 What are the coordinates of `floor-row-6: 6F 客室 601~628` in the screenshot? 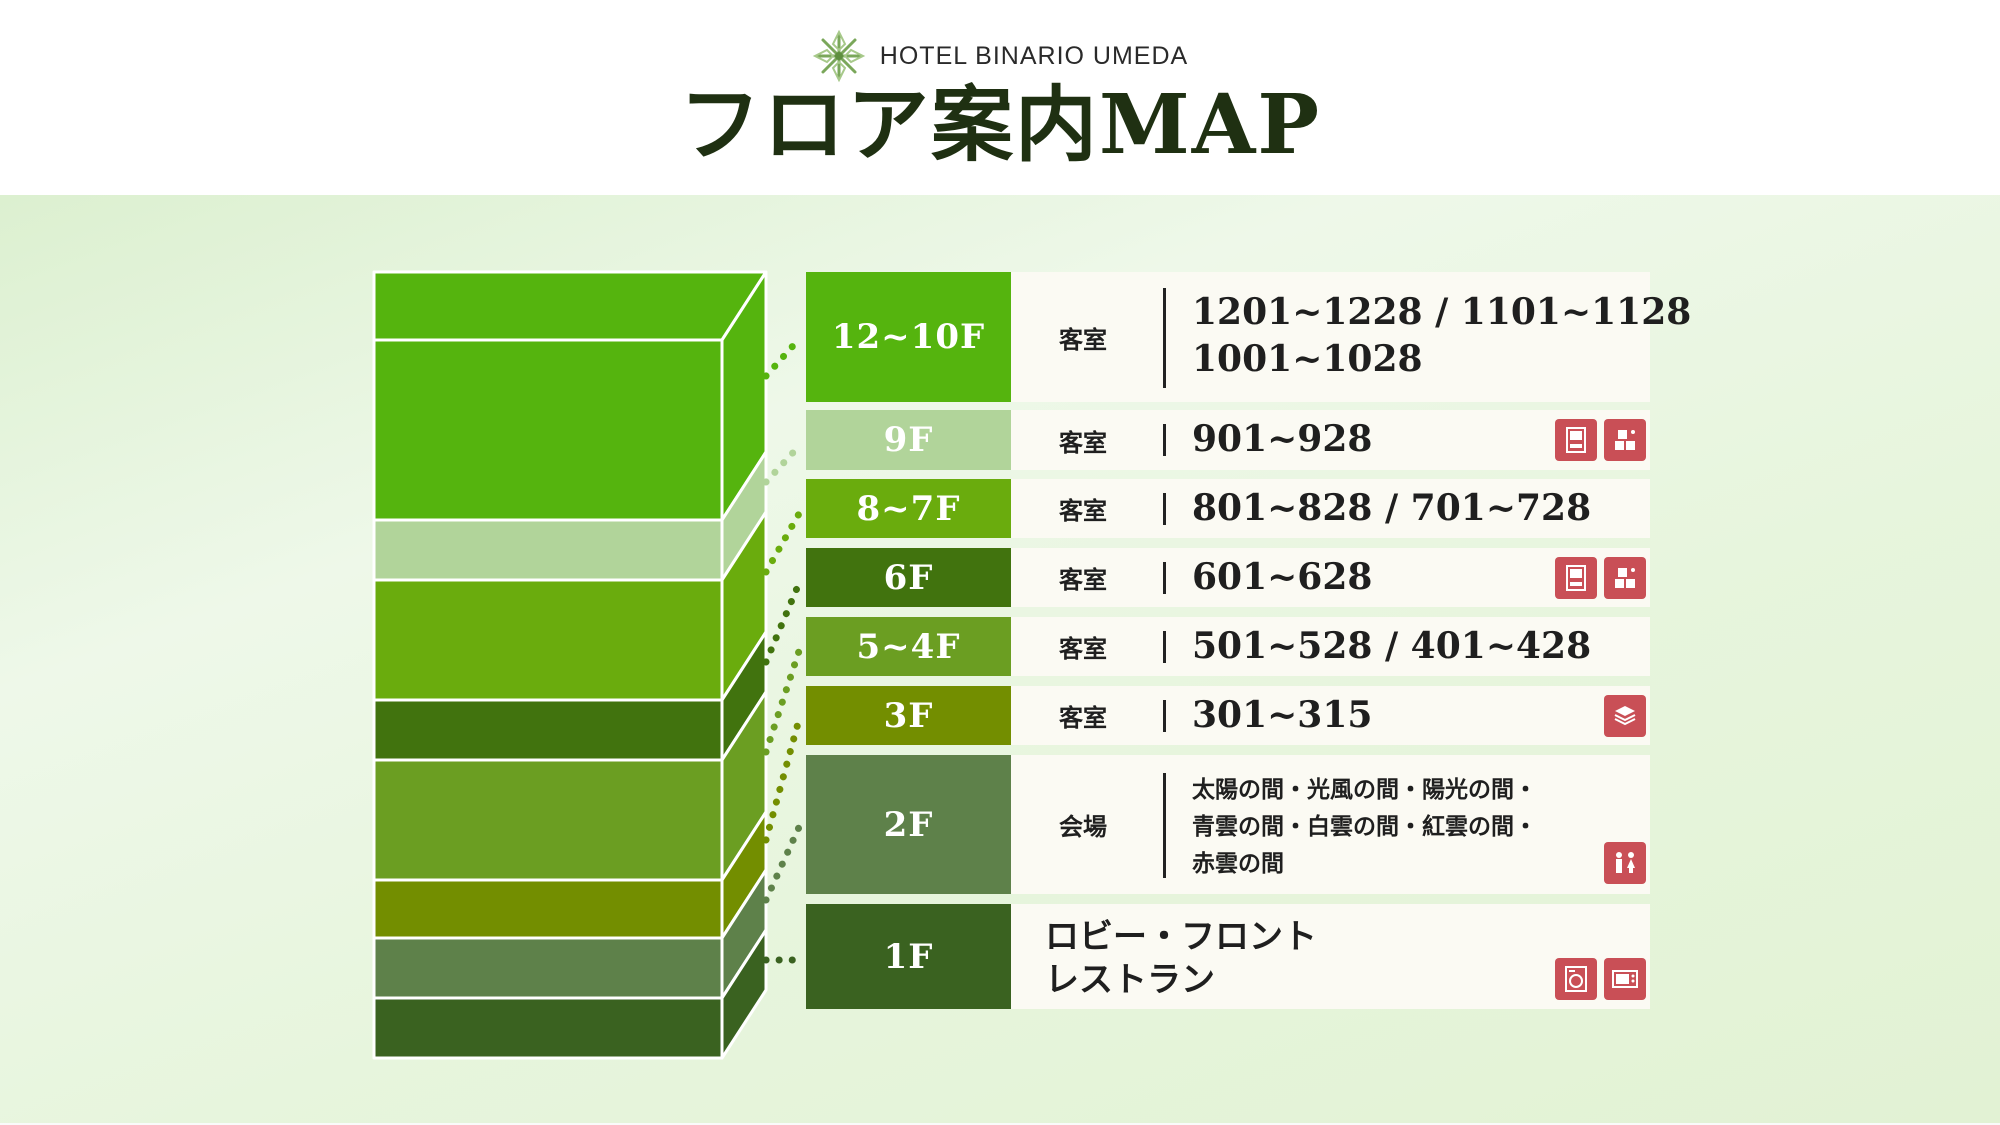 It's located at (1228, 577).